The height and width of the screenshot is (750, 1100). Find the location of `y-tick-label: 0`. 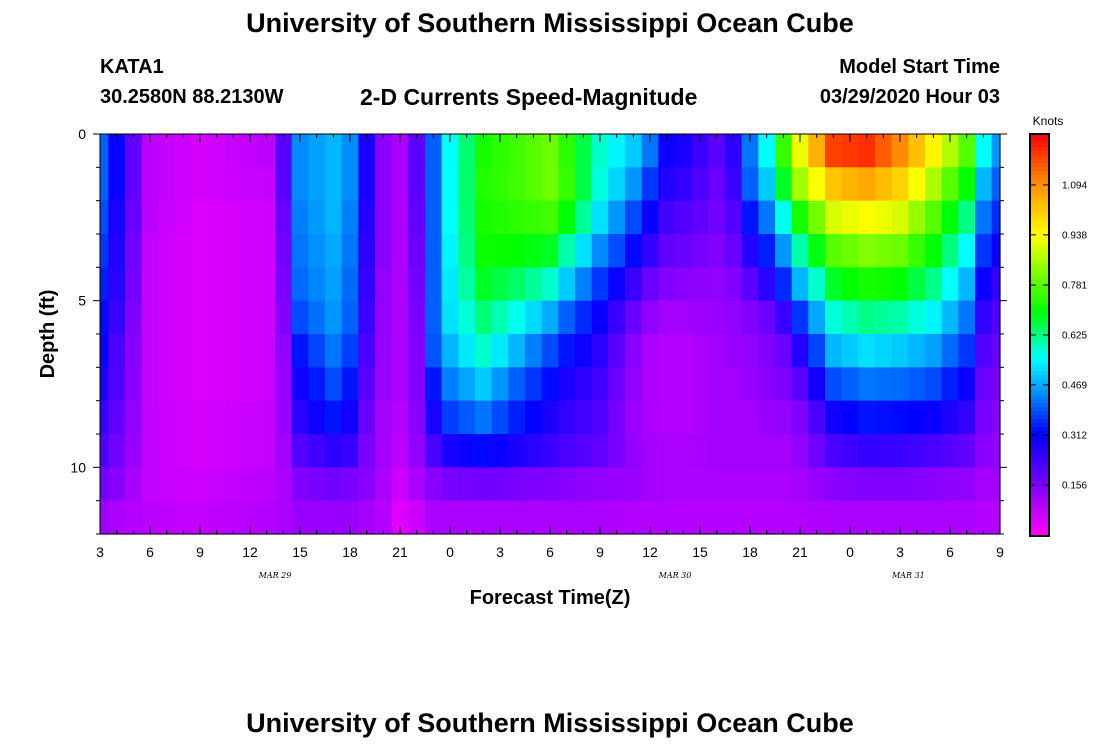

y-tick-label: 0 is located at coordinates (82, 134).